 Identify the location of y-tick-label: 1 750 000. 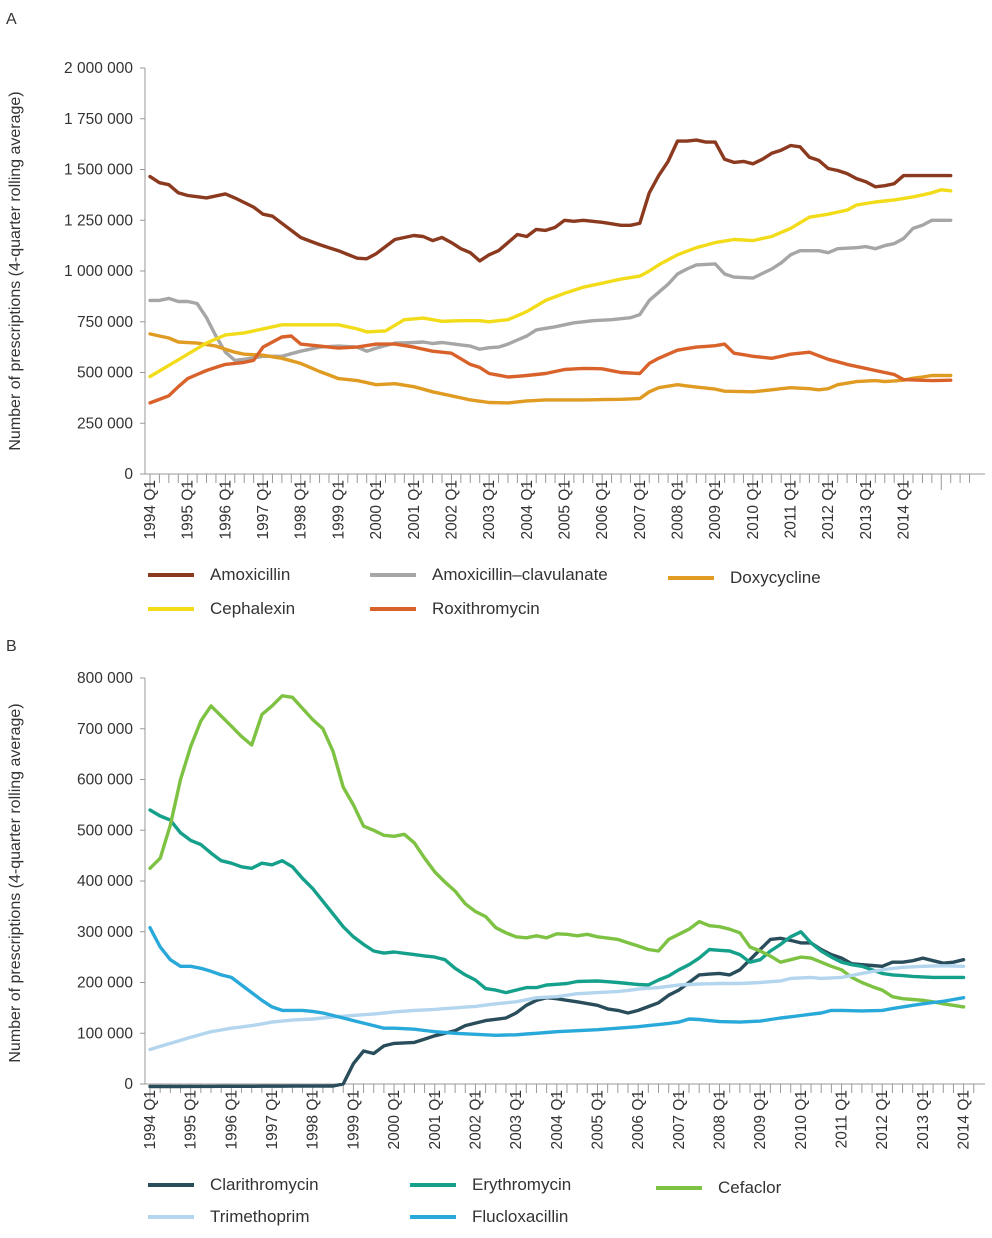
(98, 119).